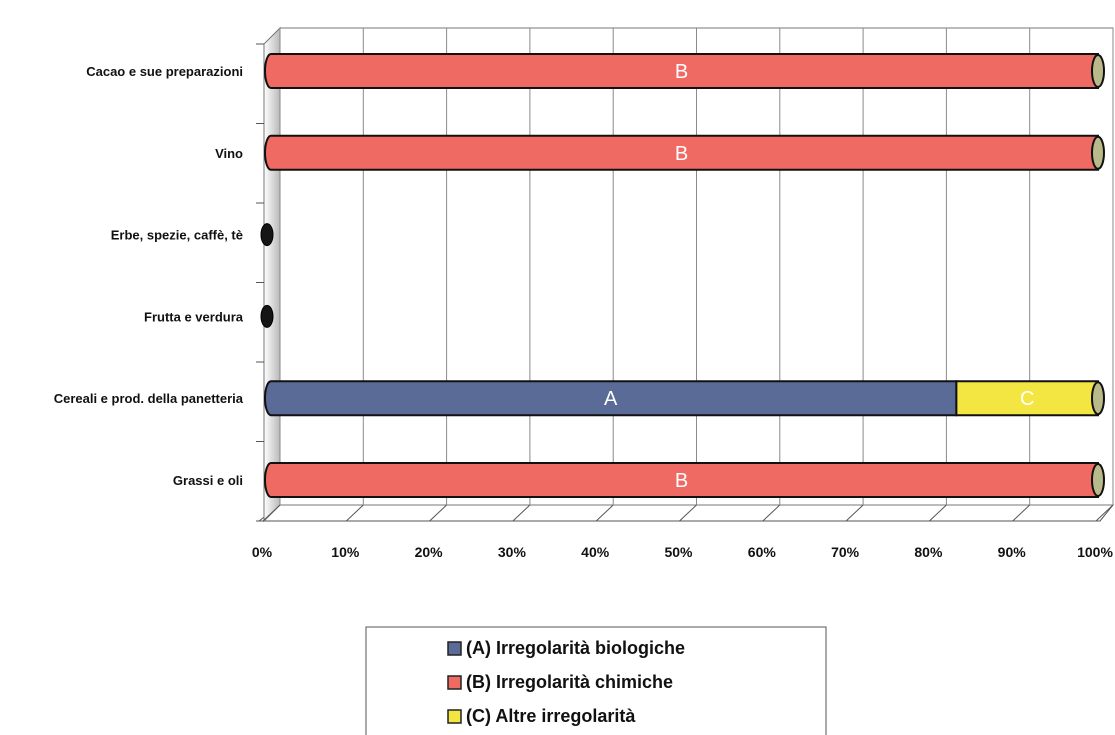 Image resolution: width=1115 pixels, height=735 pixels. I want to click on segment-label-a: A, so click(611, 399).